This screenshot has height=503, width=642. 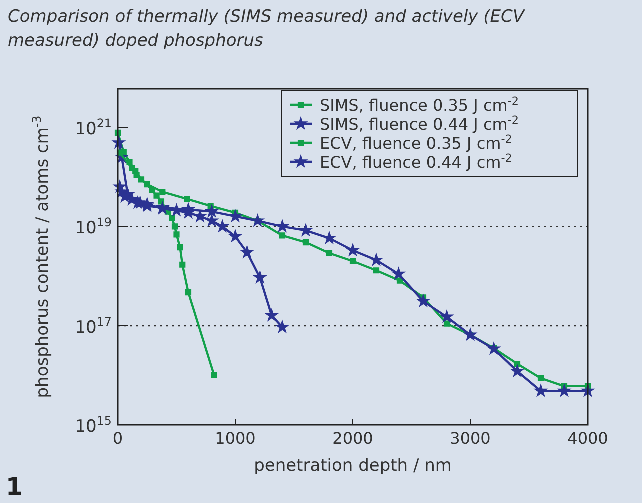 What do you see at coordinates (93, 128) in the screenshot?
I see `y-tick-label: 10$^{21}$` at bounding box center [93, 128].